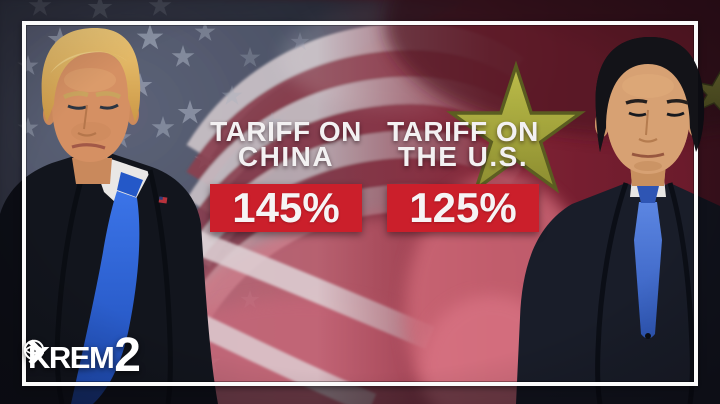 This screenshot has width=720, height=404. Describe the element at coordinates (286, 131) in the screenshot. I see `tariff-china-line1: TARIFF ON` at that location.